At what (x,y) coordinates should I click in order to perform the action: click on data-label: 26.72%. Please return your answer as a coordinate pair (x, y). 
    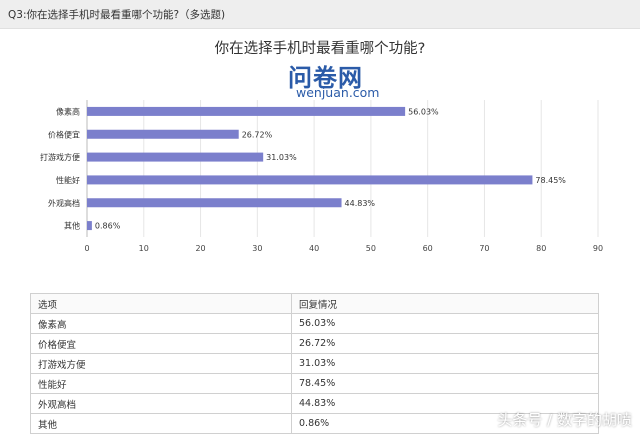
    Looking at the image, I should click on (257, 134).